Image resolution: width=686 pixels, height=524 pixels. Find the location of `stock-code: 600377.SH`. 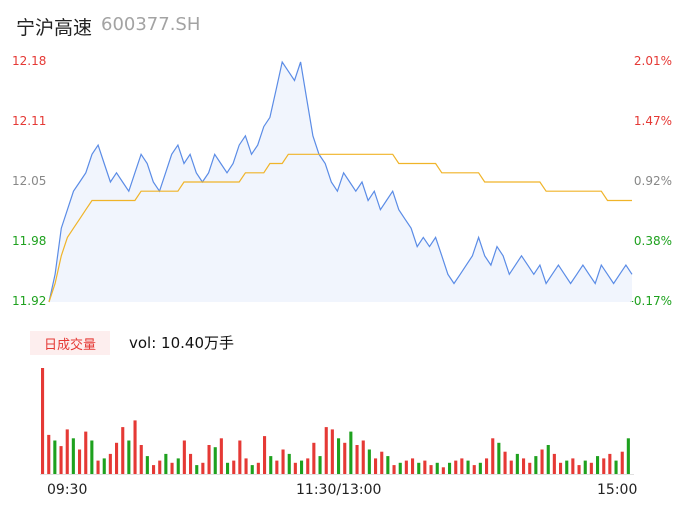

stock-code: 600377.SH is located at coordinates (151, 24).